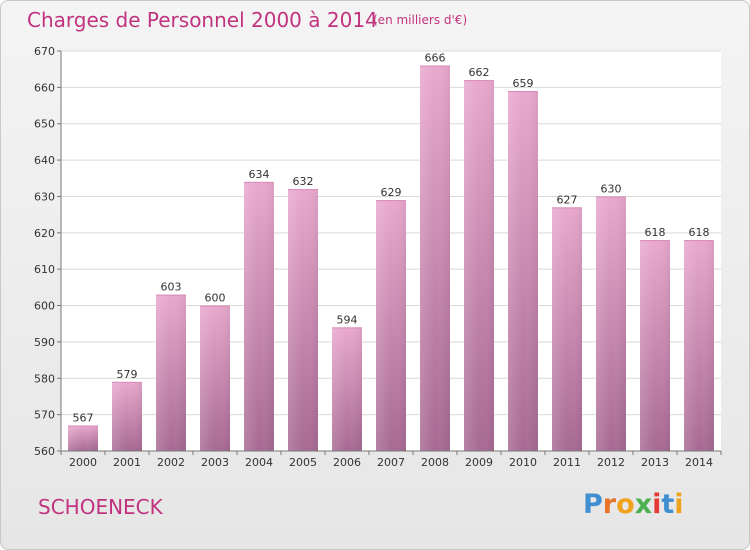 The height and width of the screenshot is (550, 750). Describe the element at coordinates (643, 504) in the screenshot. I see `logo-letter: x` at that location.